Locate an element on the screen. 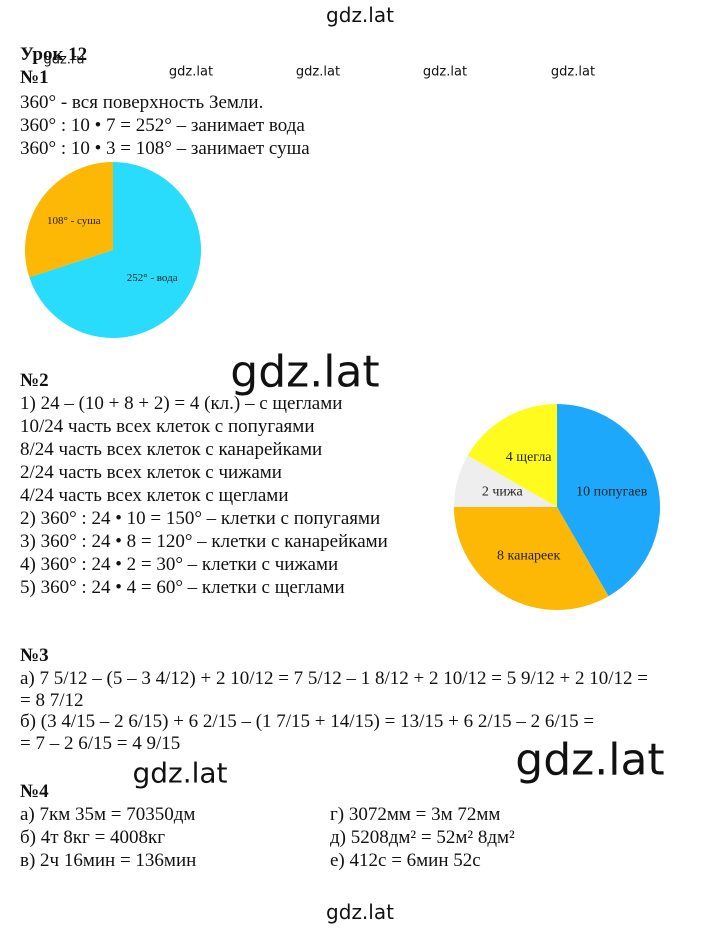 The image size is (720, 930). slice-label: 252° - вода is located at coordinates (152, 278).